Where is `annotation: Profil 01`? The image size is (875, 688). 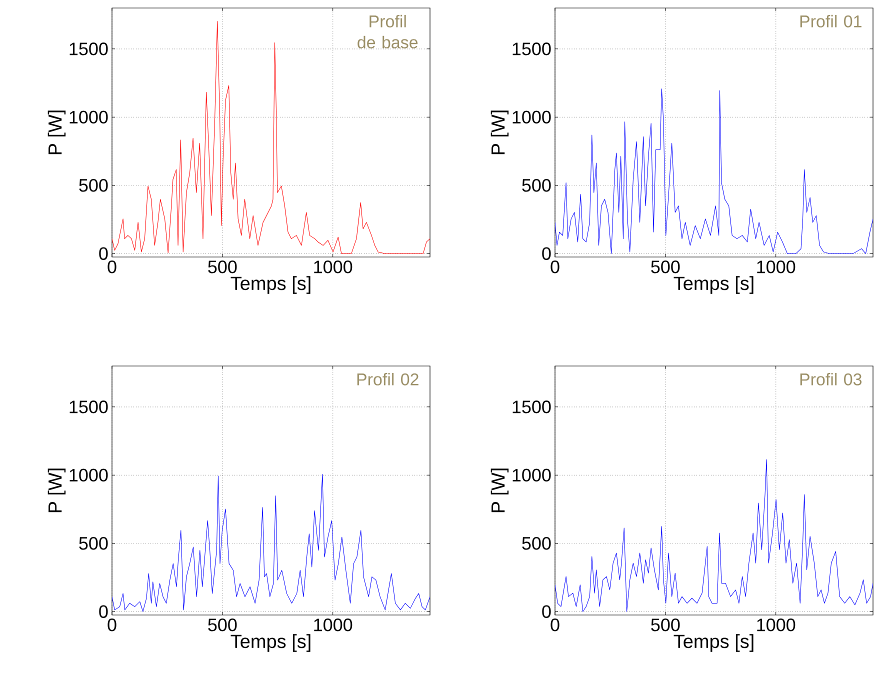
annotation: Profil 01 is located at coordinates (831, 21).